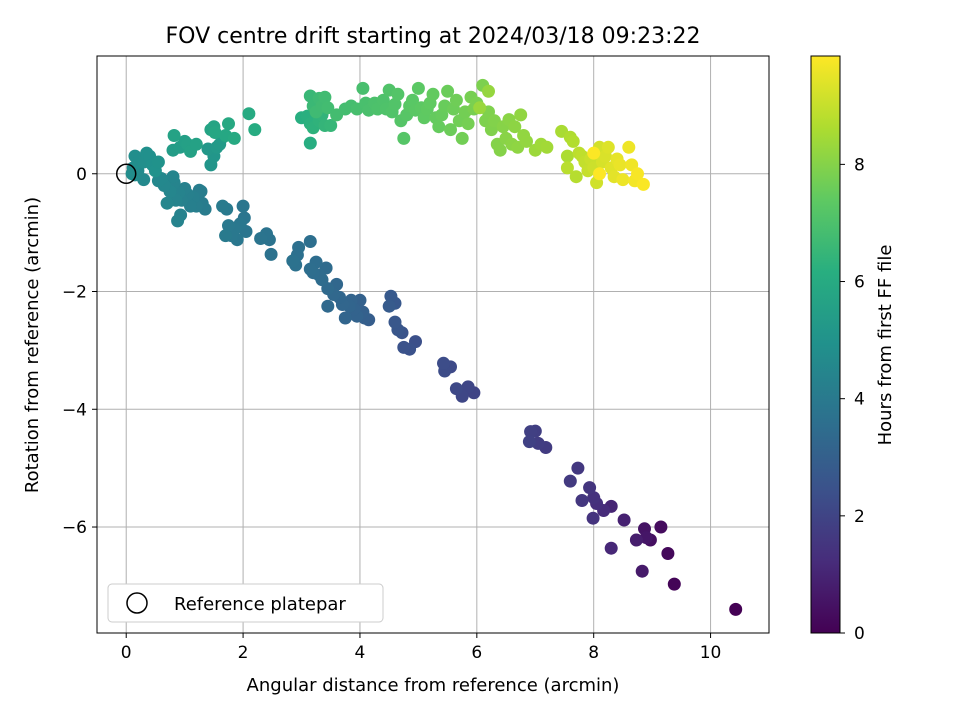 The image size is (960, 720). I want to click on legend-label: Reference platepar, so click(260, 604).